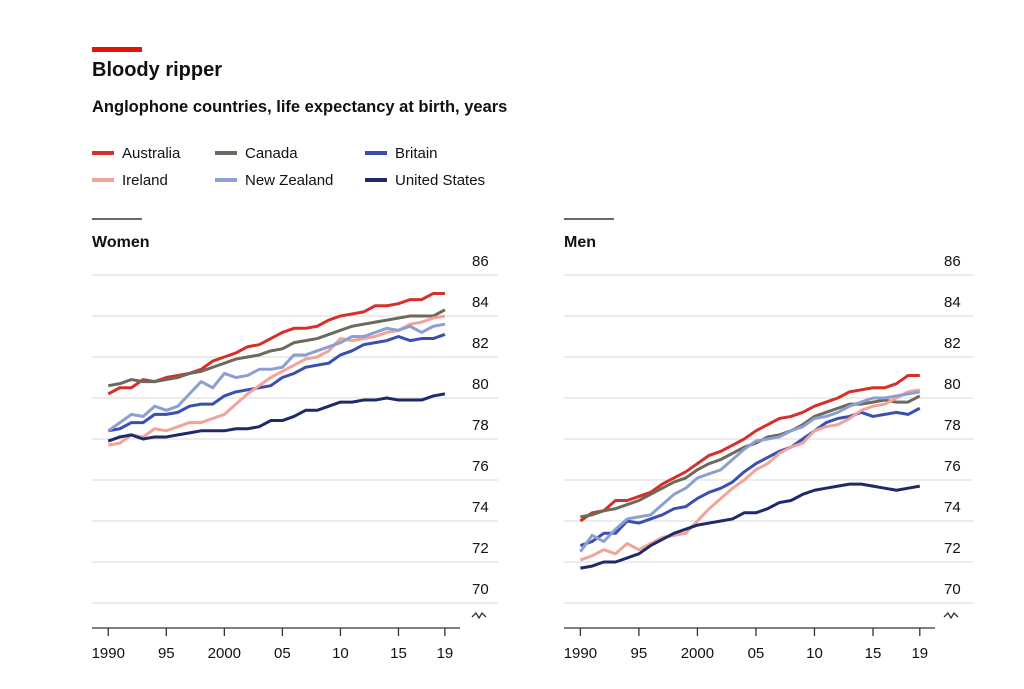 This screenshot has width=1024, height=689. Describe the element at coordinates (157, 70) in the screenshot. I see `chart-title: Bloody ripper` at that location.